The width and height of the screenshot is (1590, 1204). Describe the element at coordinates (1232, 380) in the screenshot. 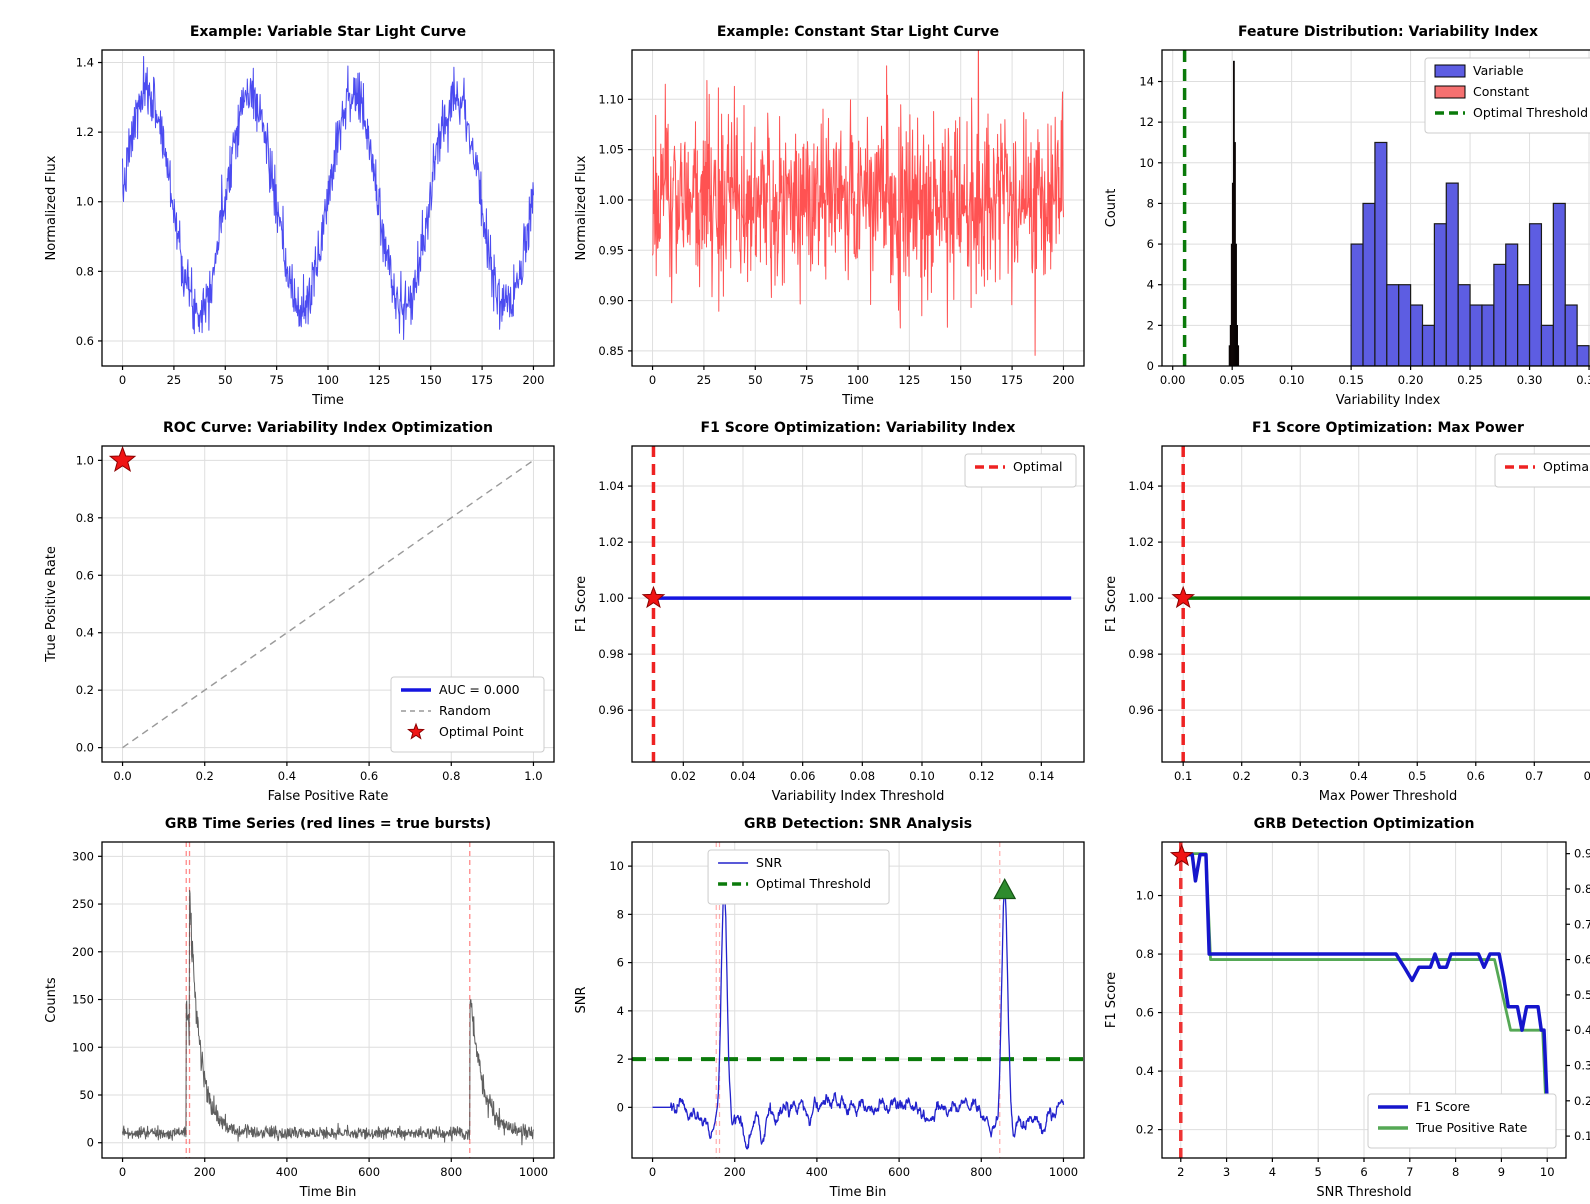

I see `x-tick-label: 0.05` at that location.